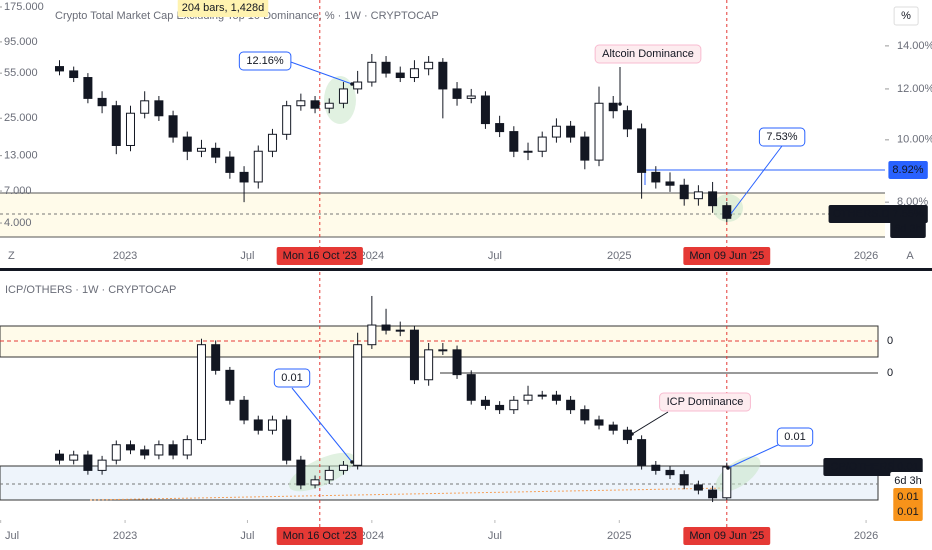  What do you see at coordinates (21, 42) in the screenshot?
I see `y2-tick-label: 95.000` at bounding box center [21, 42].